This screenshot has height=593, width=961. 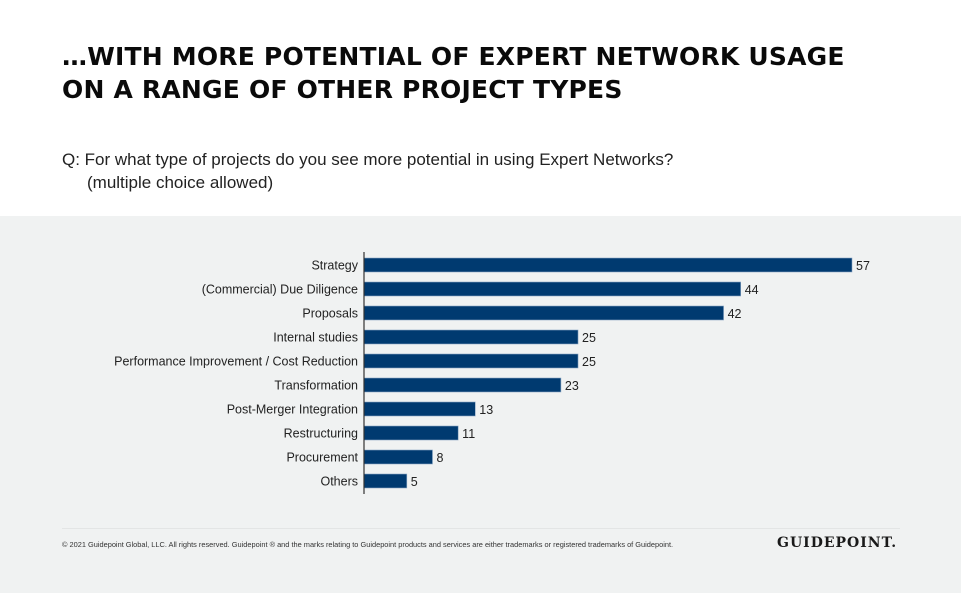 What do you see at coordinates (439, 458) in the screenshot?
I see `value-label: 8` at bounding box center [439, 458].